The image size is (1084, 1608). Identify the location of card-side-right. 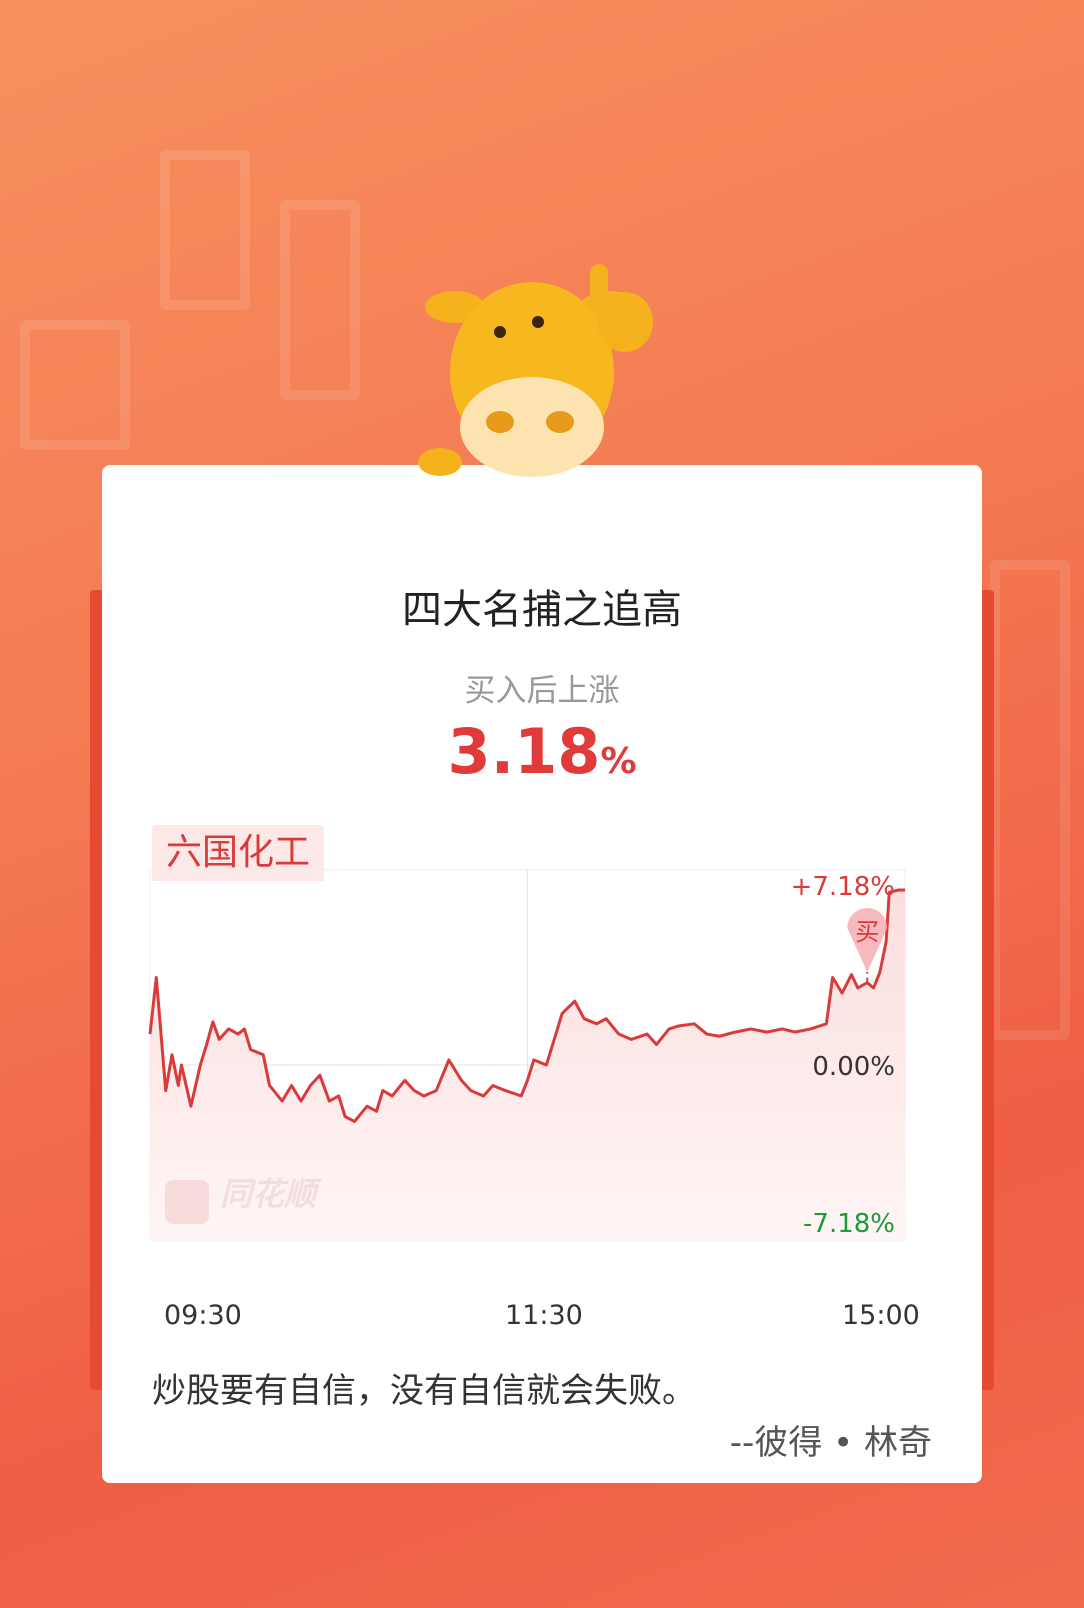
(987, 990).